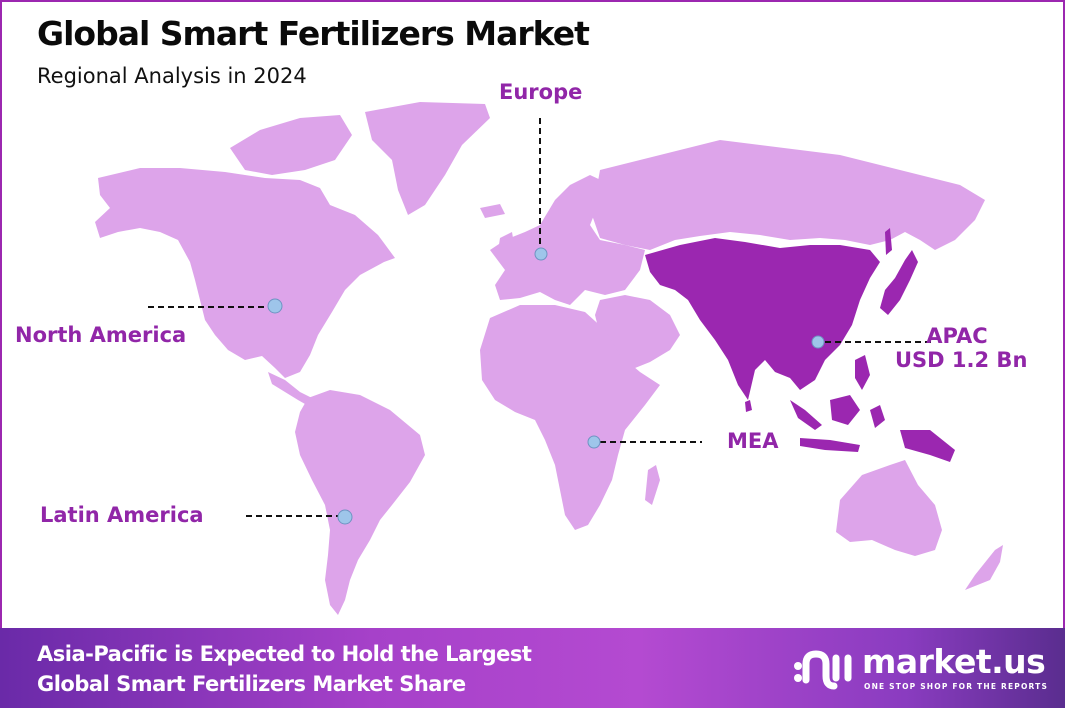 This screenshot has width=1065, height=708. I want to click on map-land-apac, so click(800, 345).